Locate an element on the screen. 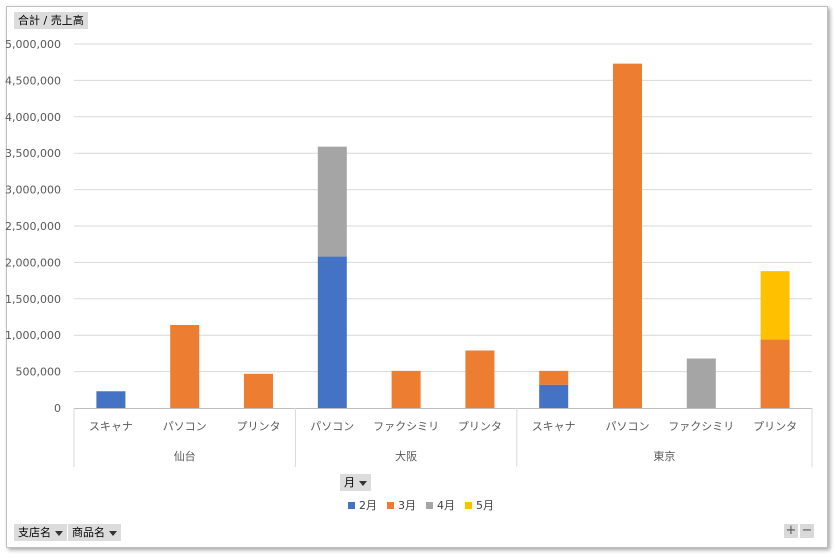 Image resolution: width=836 pixels, height=558 pixels. minus-icon: − is located at coordinates (807, 530).